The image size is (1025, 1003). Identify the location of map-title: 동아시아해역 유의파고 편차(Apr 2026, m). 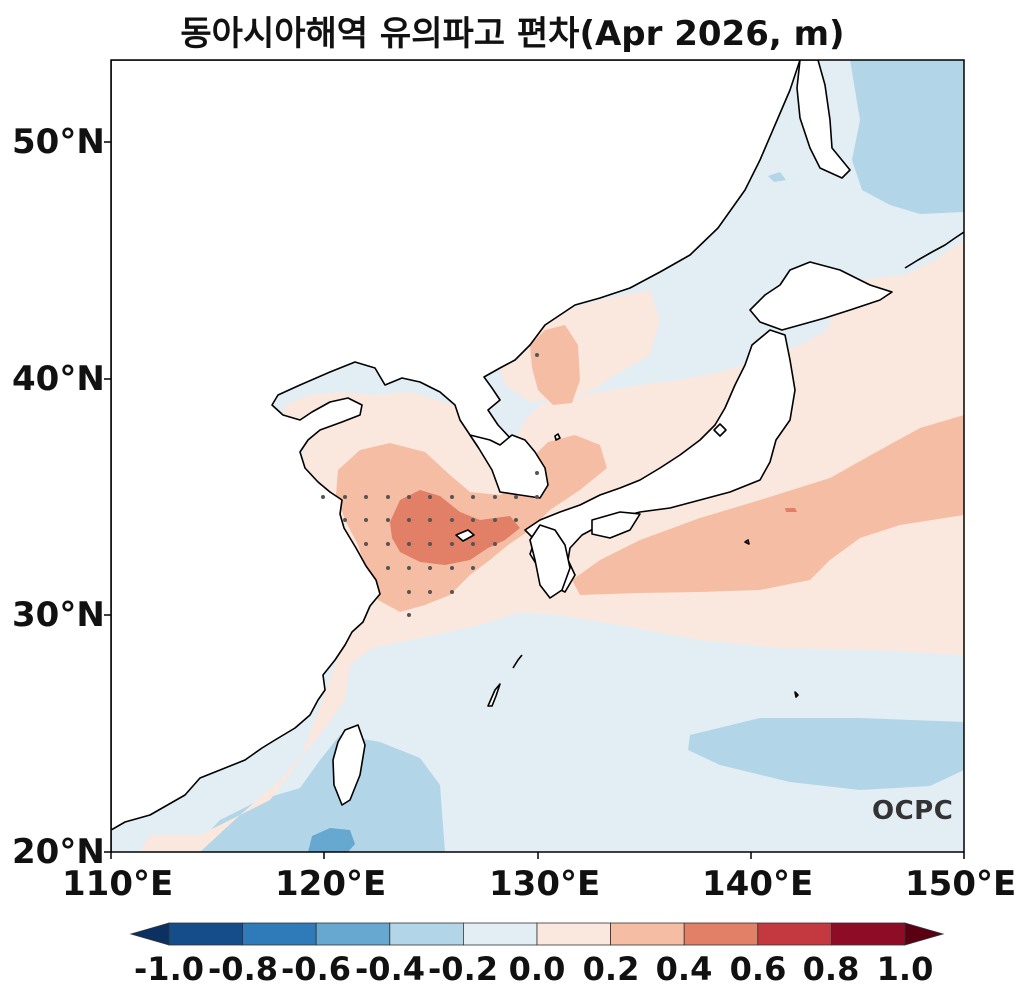
(512, 34).